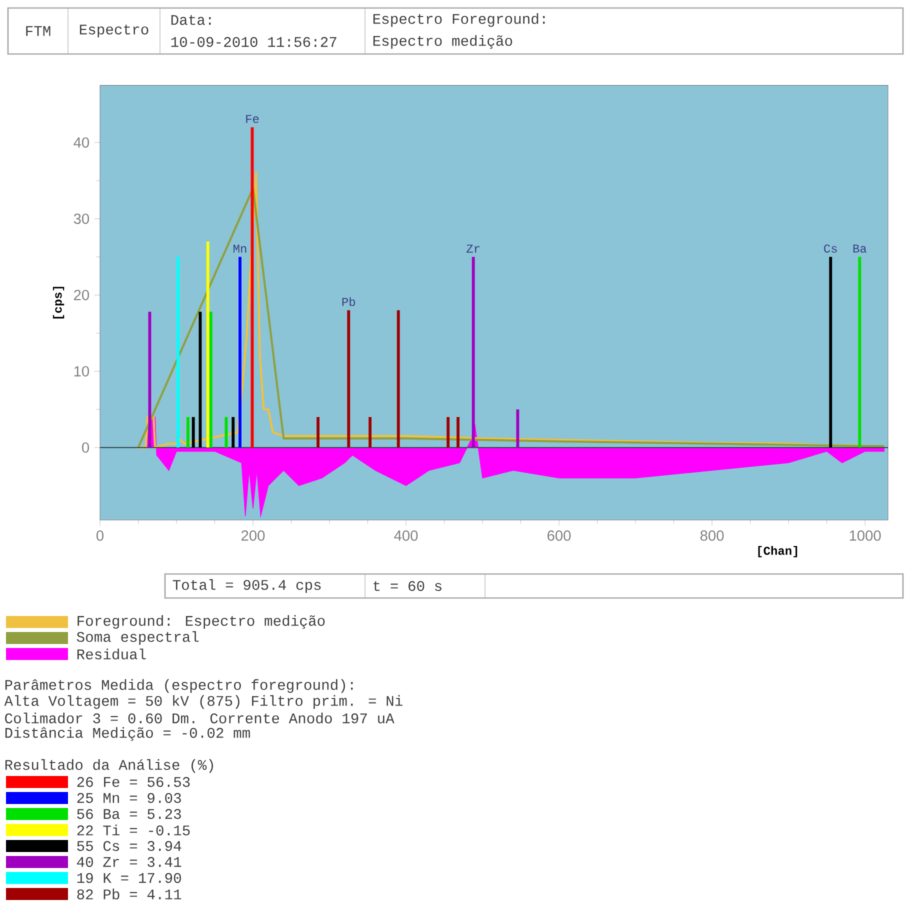 This screenshot has width=905, height=918. I want to click on x-tick-label: 0, so click(100, 535).